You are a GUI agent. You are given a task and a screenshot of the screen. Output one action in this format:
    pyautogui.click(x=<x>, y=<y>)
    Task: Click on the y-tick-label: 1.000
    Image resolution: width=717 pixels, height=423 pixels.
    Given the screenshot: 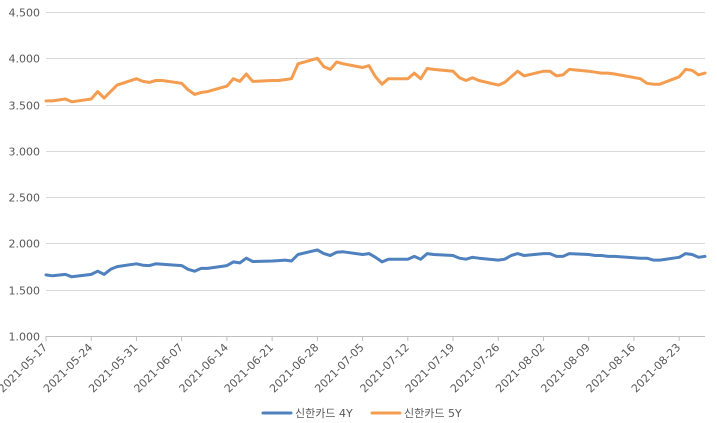 What is the action you would take?
    pyautogui.click(x=25, y=337)
    